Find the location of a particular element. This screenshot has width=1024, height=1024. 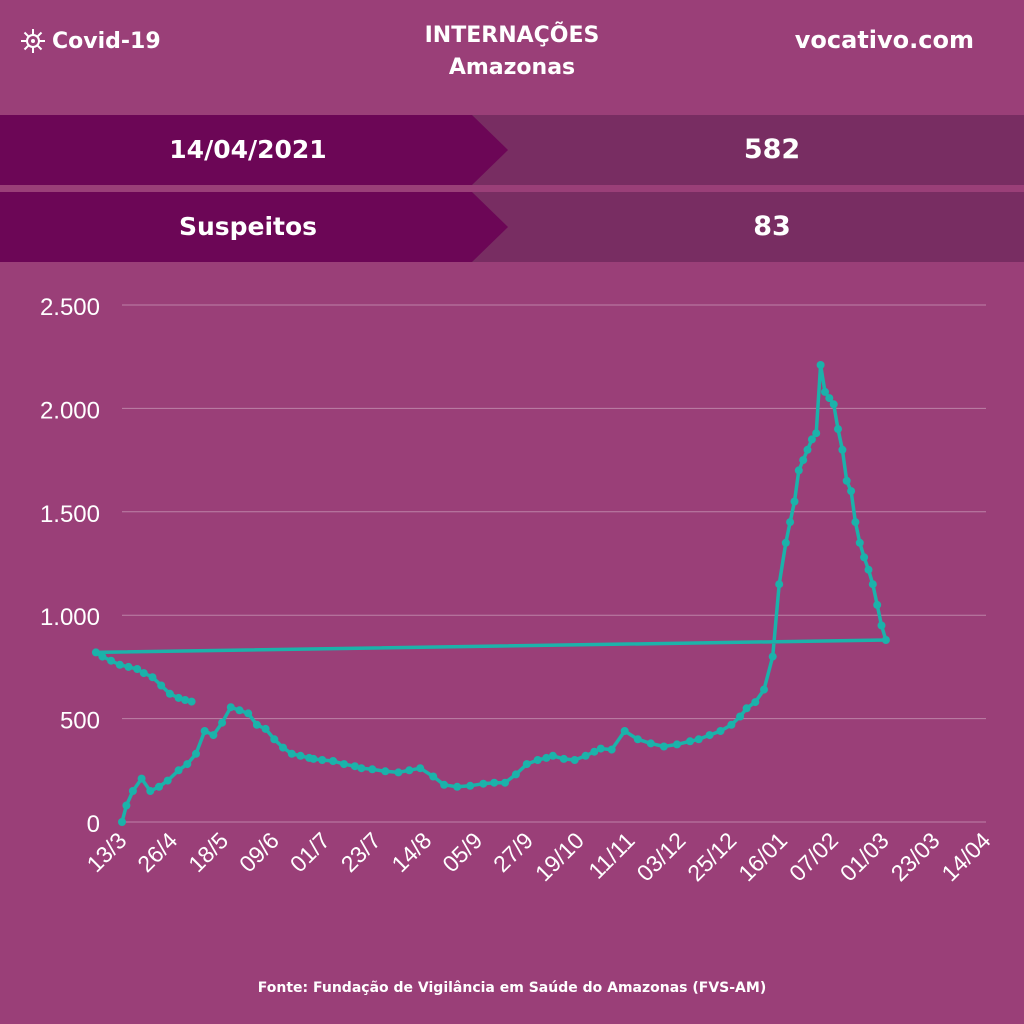

site-link: vocativo.com is located at coordinates (884, 40).